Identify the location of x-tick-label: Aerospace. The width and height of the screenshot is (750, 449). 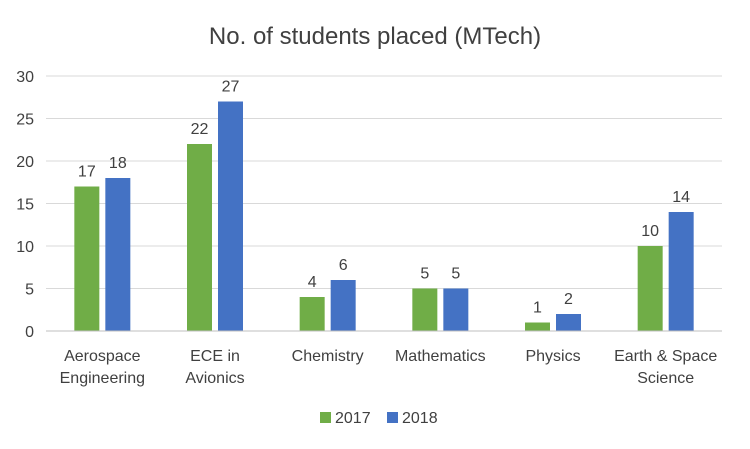
(102, 356).